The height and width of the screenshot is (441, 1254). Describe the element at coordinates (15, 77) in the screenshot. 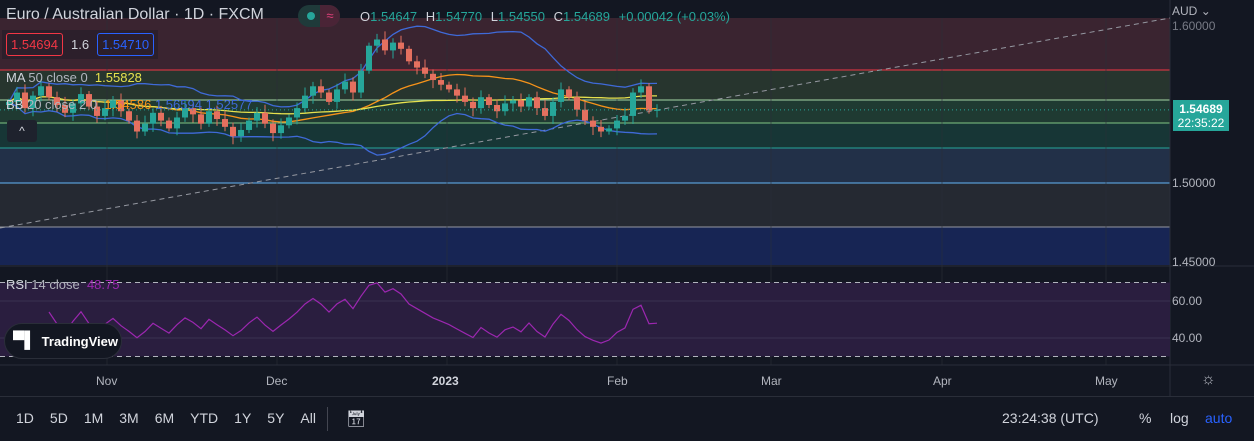

I see `ma-name: MA` at that location.